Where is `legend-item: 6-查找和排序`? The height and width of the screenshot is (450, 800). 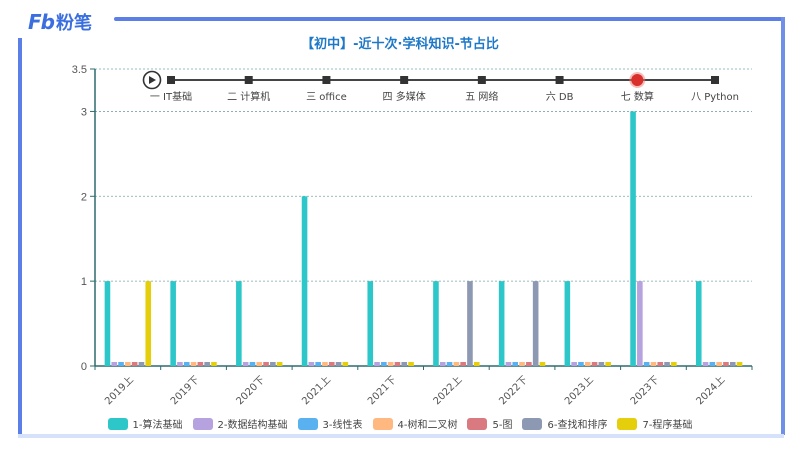 legend-item: 6-查找和排序 is located at coordinates (564, 423).